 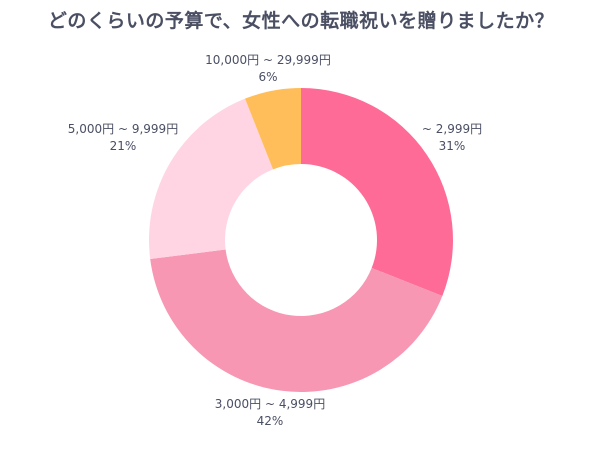 What do you see at coordinates (301, 21) in the screenshot?
I see `chart-title: どのくらいの予算で、女性への転職祝いを贈りましたか？` at bounding box center [301, 21].